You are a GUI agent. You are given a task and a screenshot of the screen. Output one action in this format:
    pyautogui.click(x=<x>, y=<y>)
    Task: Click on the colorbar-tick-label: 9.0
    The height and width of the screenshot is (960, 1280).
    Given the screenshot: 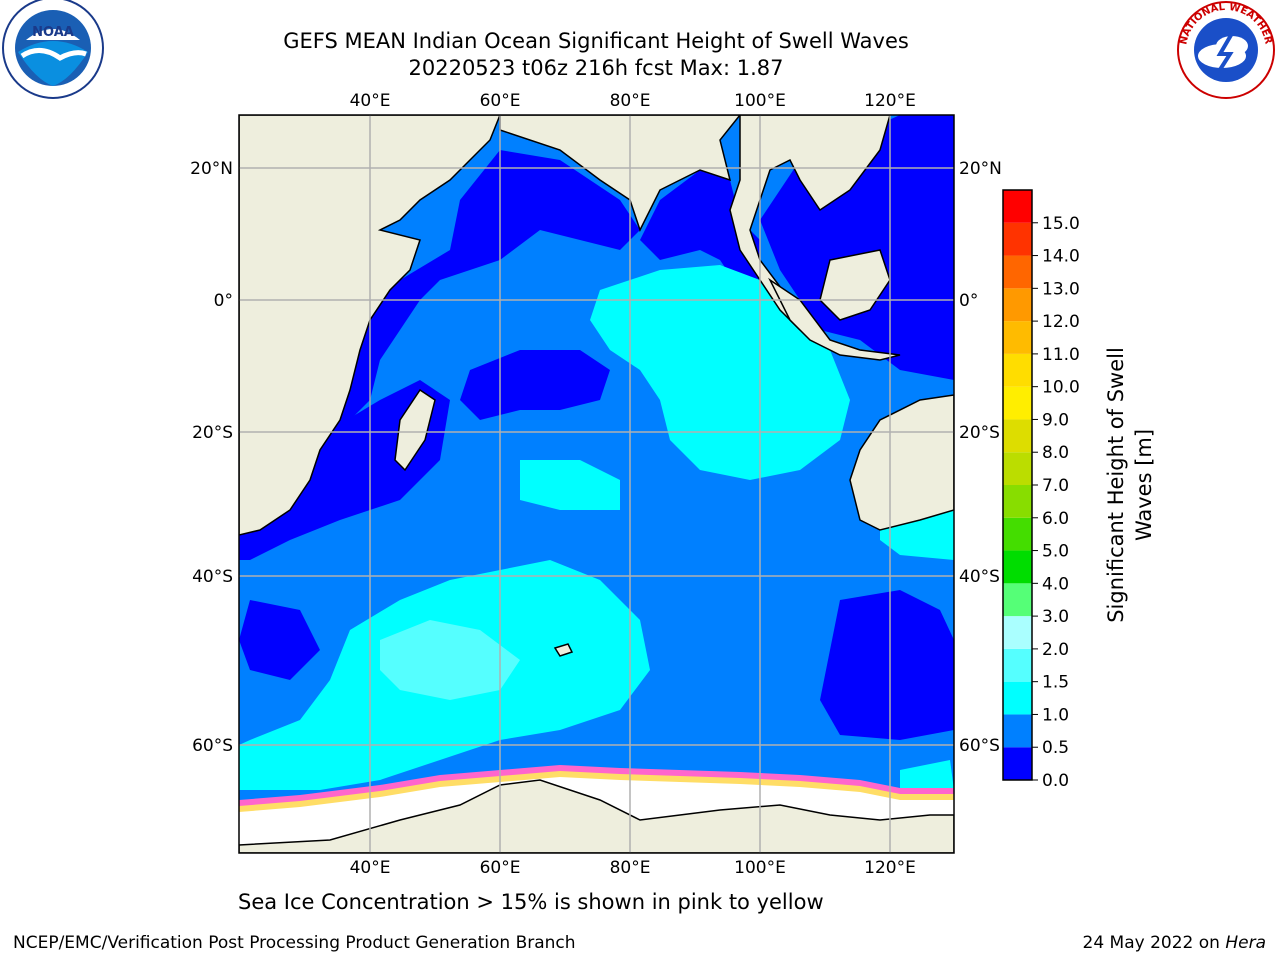 What is the action you would take?
    pyautogui.click(x=1055, y=420)
    